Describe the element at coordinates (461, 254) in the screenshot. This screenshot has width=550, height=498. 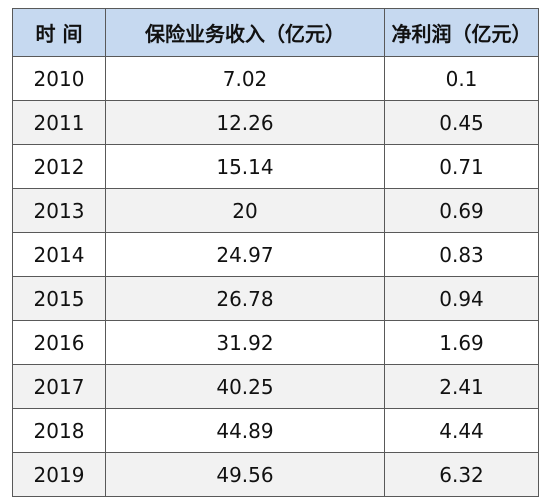
I see `table-cell: 0.83` at that location.